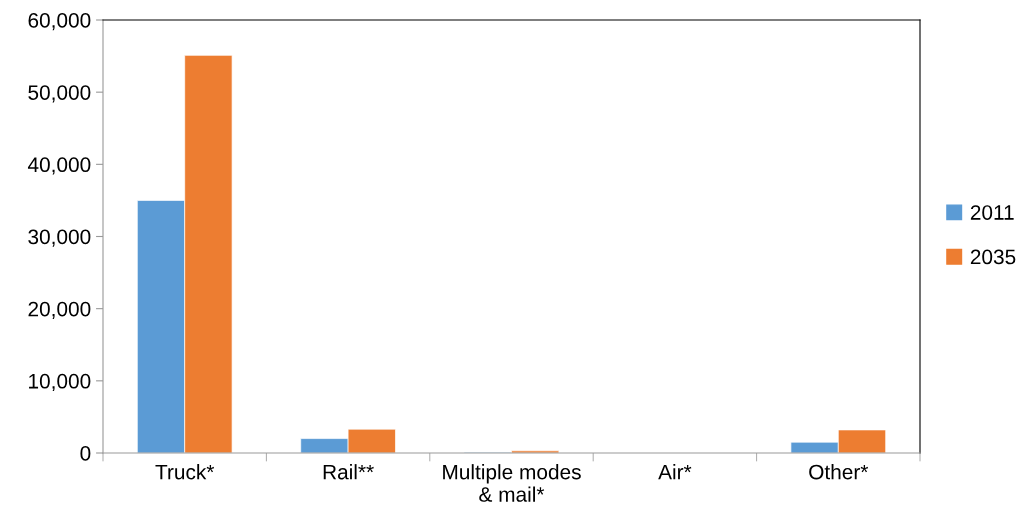 The height and width of the screenshot is (527, 1033). Describe the element at coordinates (59, 94) in the screenshot. I see `y-tick-label: 50,000` at that location.